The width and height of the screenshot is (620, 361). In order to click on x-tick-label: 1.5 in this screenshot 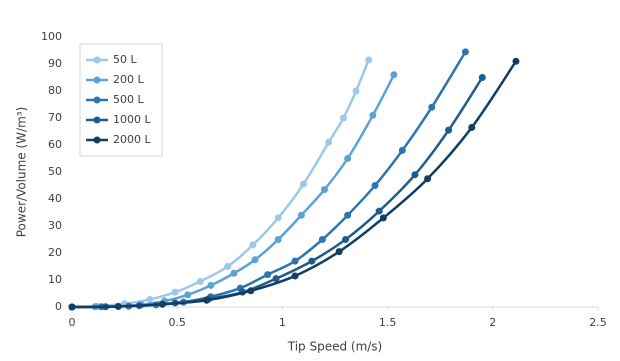, I will do `click(388, 322)`.